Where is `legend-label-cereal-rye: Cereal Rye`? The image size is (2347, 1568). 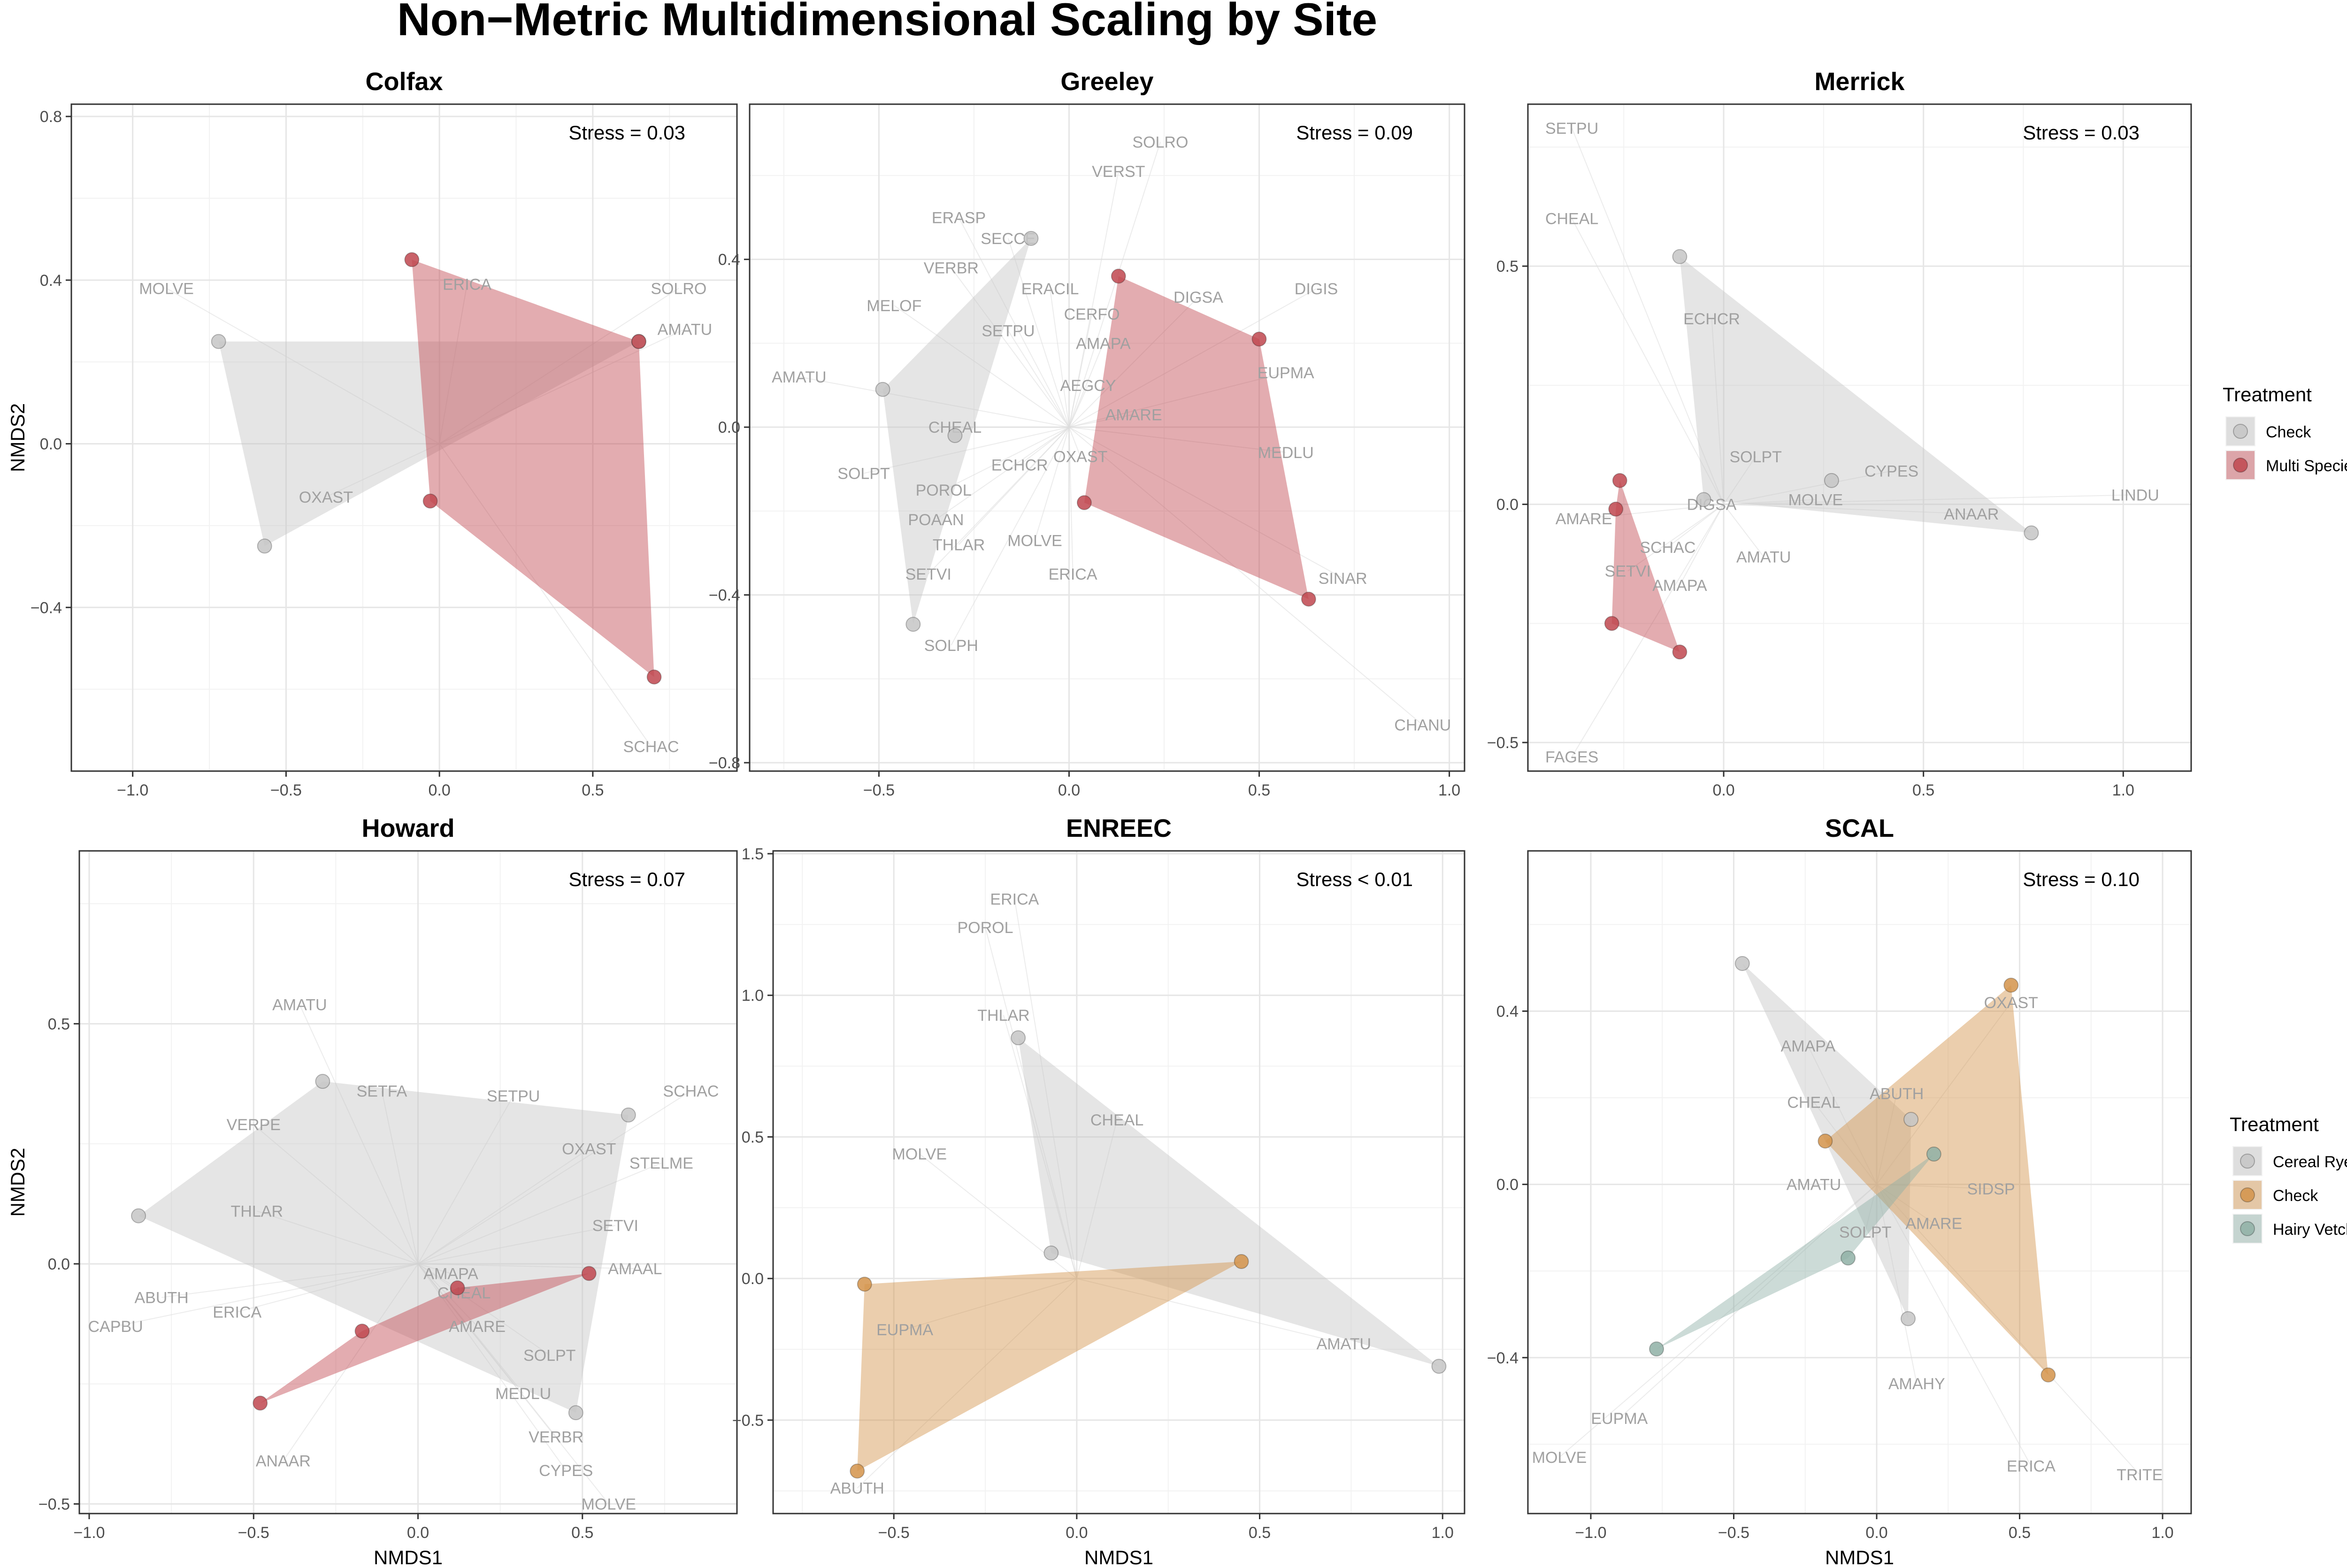
legend-label-cereal-rye: Cereal Rye is located at coordinates (2310, 1162).